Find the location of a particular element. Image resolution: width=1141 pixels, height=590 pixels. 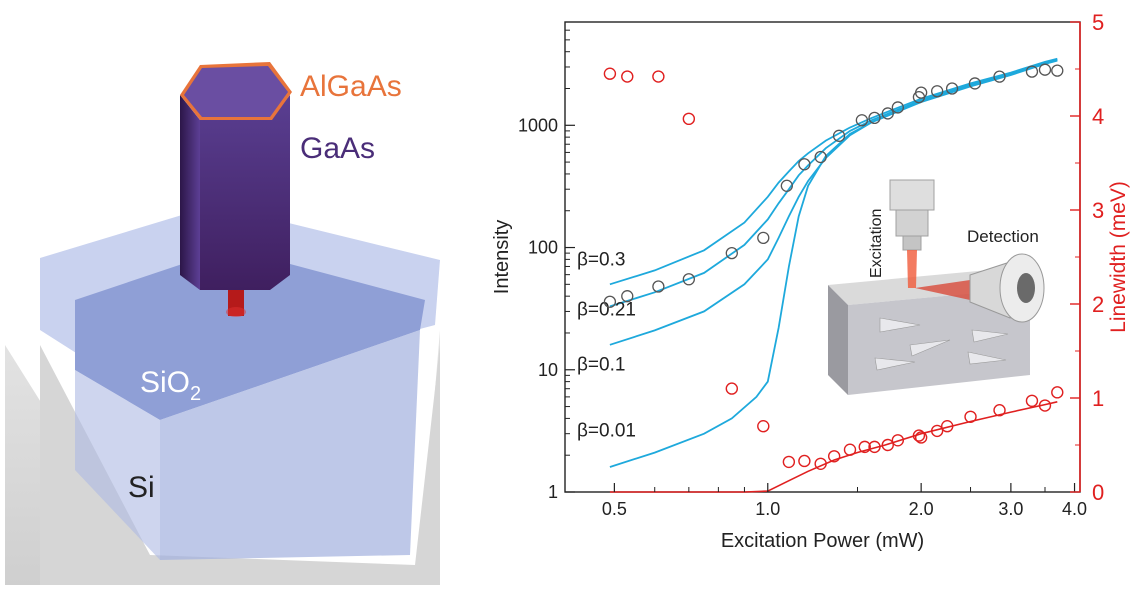

linewidth-fit-curve is located at coordinates (833, 447).